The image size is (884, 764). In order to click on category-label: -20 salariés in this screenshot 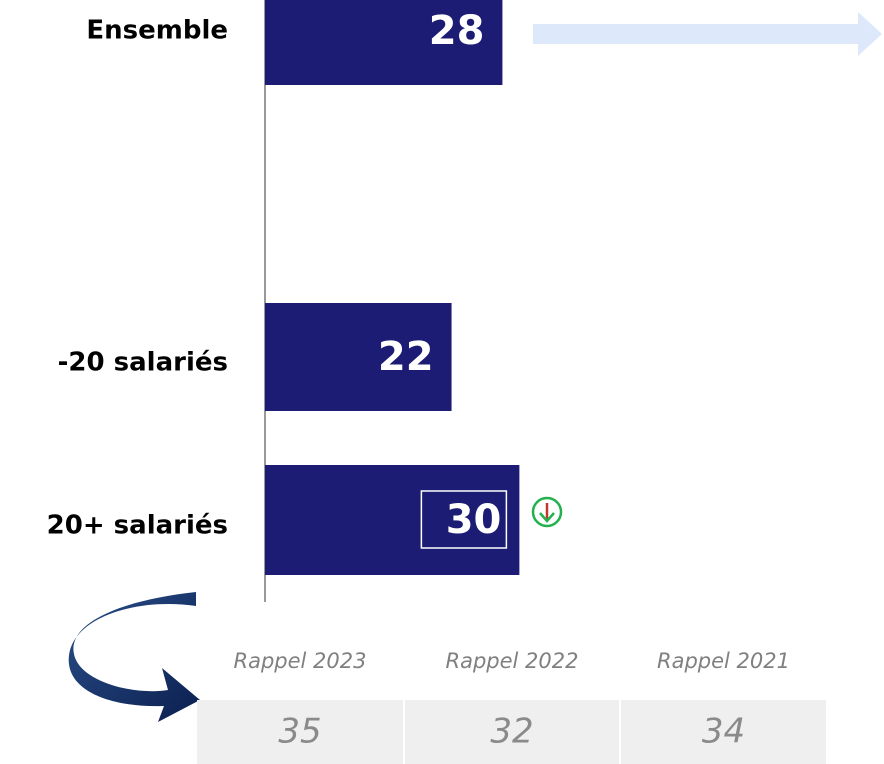, I will do `click(143, 363)`.